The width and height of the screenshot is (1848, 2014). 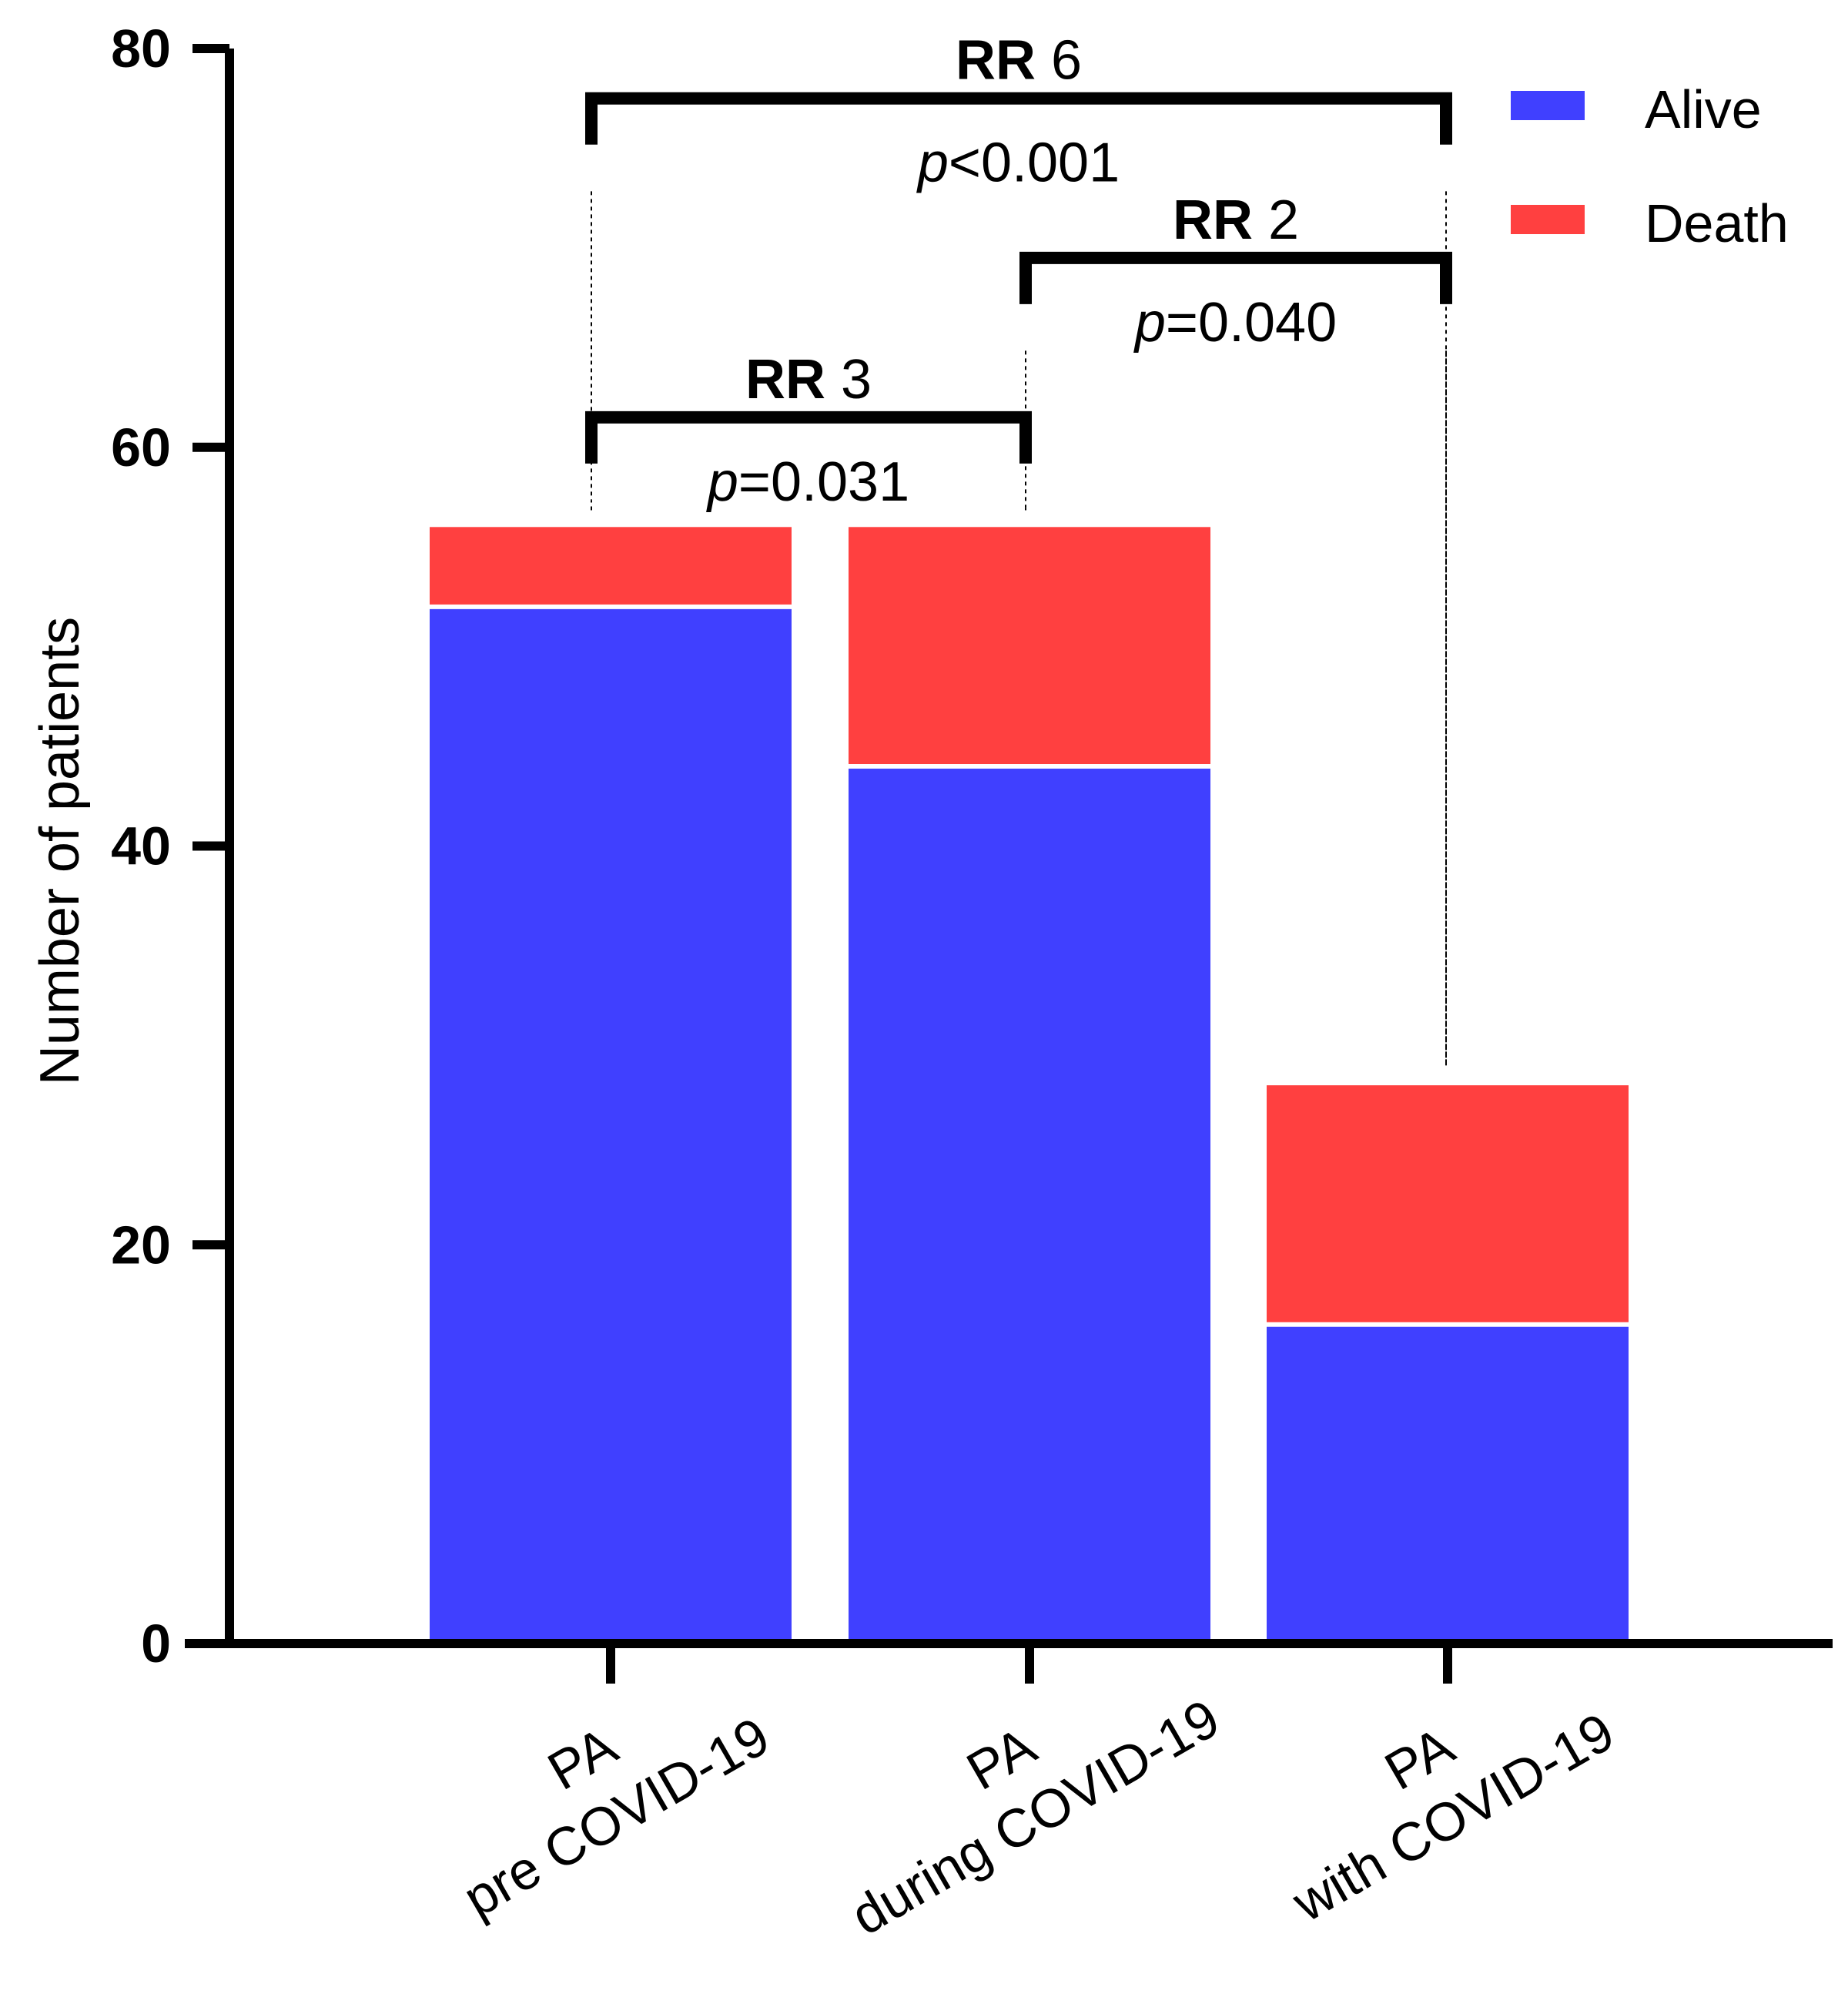 What do you see at coordinates (1548, 105) in the screenshot?
I see `legend-swatch-alive` at bounding box center [1548, 105].